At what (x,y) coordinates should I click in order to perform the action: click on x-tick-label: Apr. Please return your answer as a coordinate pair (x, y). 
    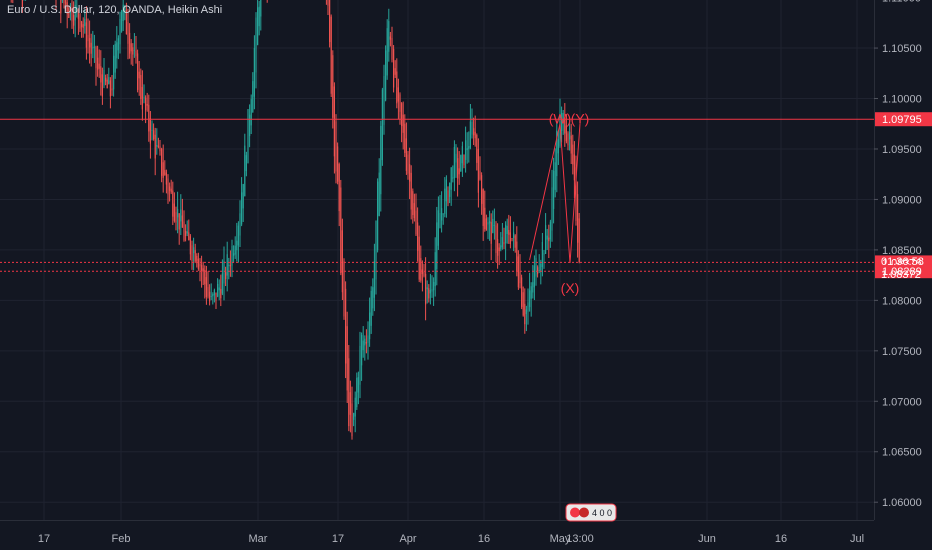
    Looking at the image, I should click on (407, 539).